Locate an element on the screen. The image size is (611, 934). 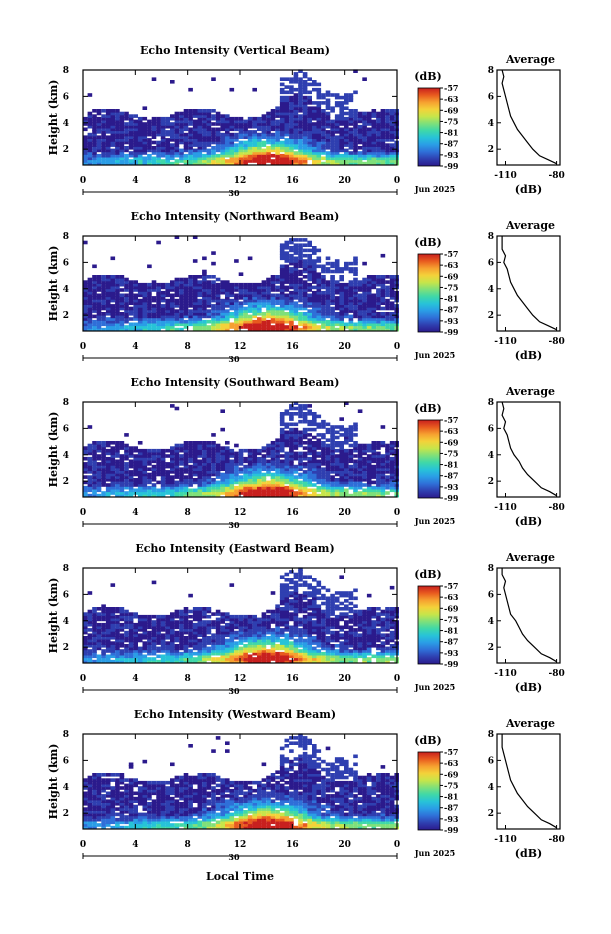
colorbar-tick-label: -99 is located at coordinates (451, 332).